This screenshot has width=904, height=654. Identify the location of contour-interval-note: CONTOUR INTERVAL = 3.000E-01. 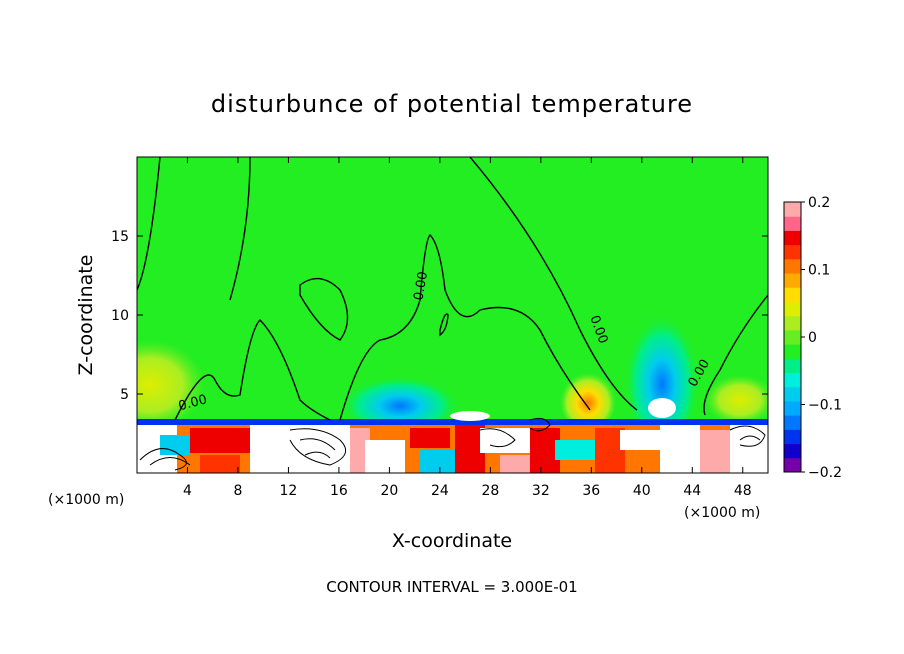
(451, 587).